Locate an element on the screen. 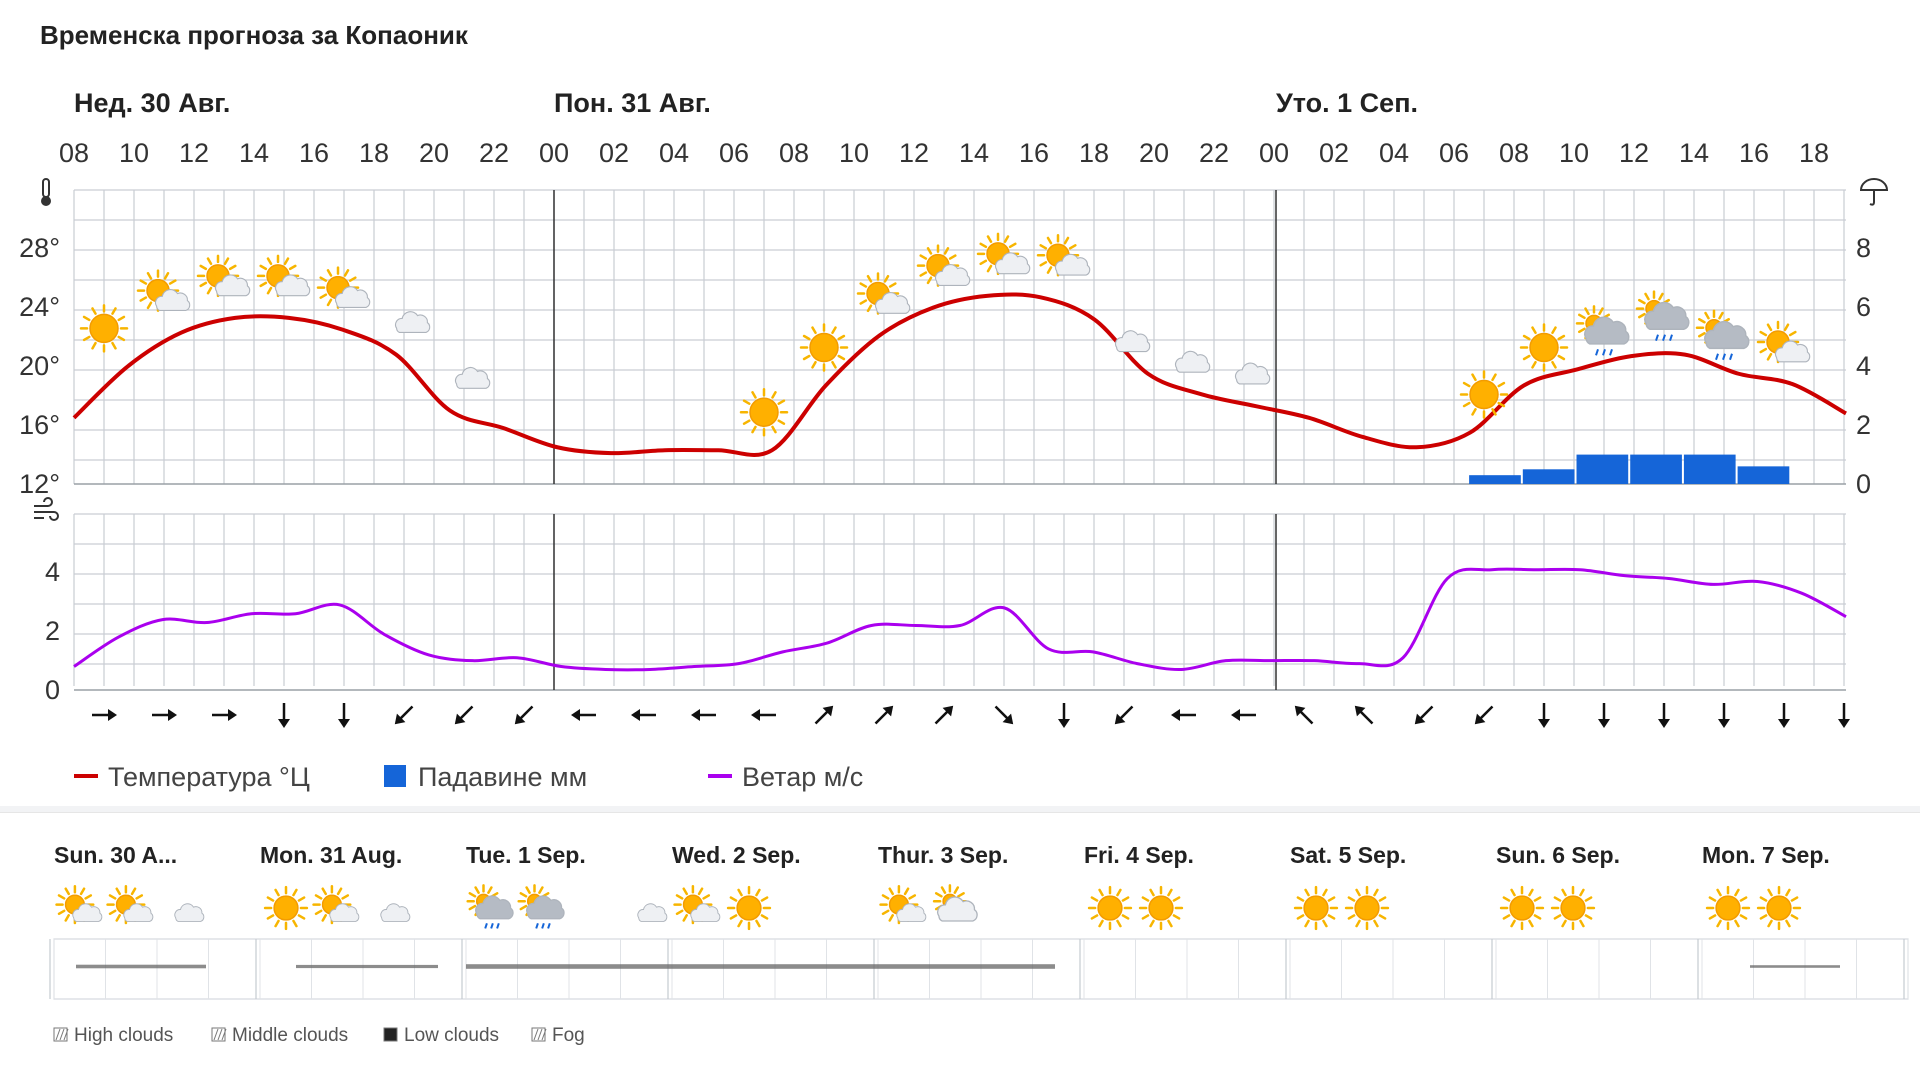 This screenshot has height=1086, width=1920. umbrella-handle is located at coordinates (1872, 198).